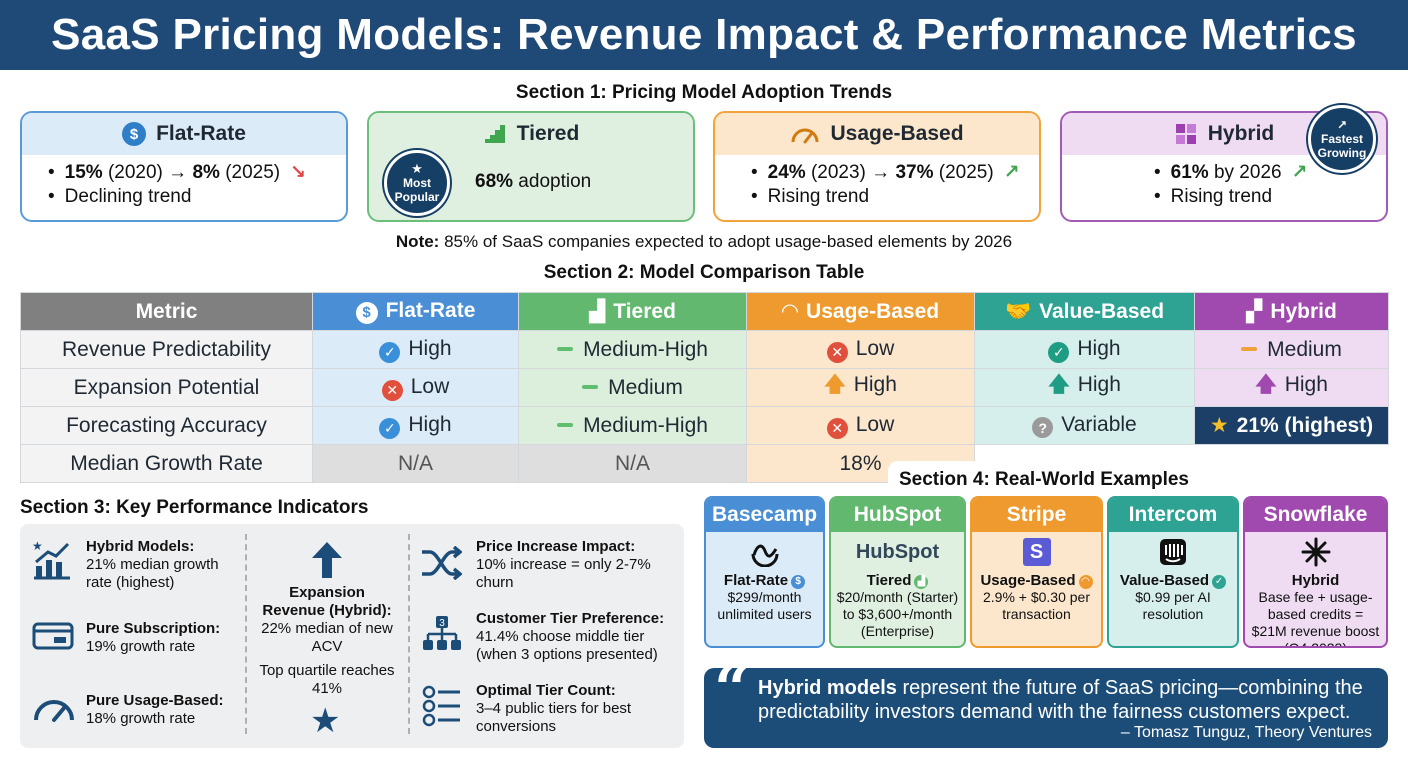 This screenshot has width=1408, height=768. What do you see at coordinates (1315, 580) in the screenshot?
I see `model-name: Hybrid` at bounding box center [1315, 580].